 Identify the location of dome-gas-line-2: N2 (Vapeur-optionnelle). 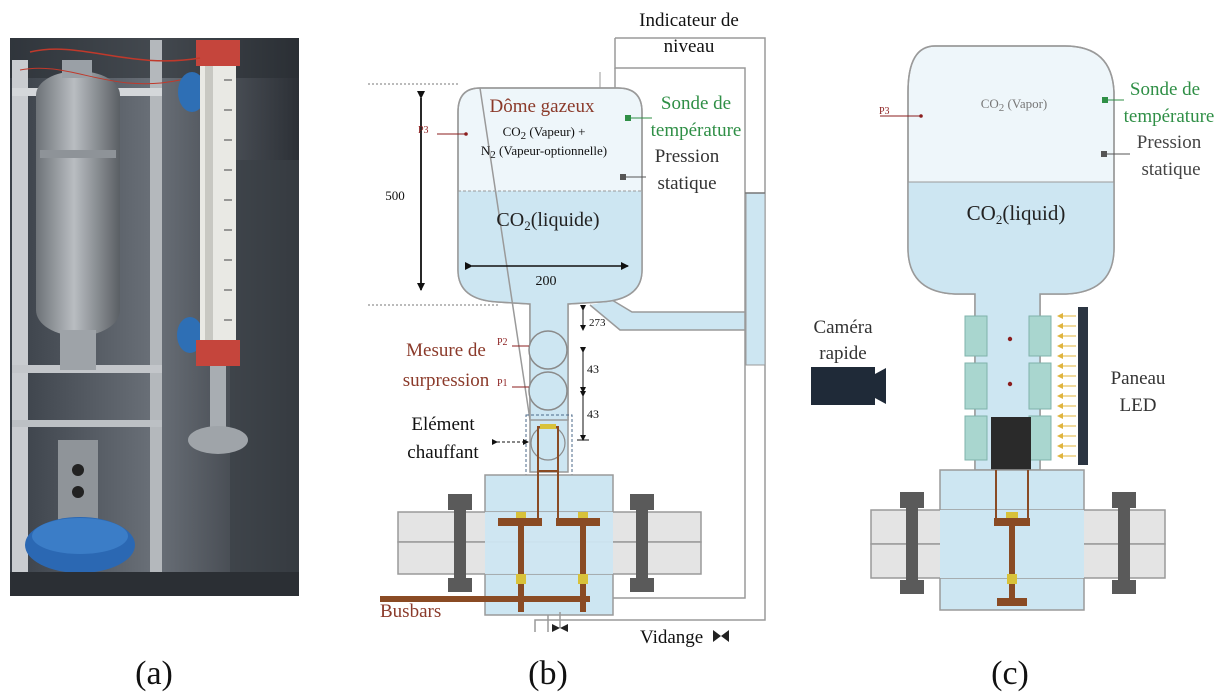
(544, 152).